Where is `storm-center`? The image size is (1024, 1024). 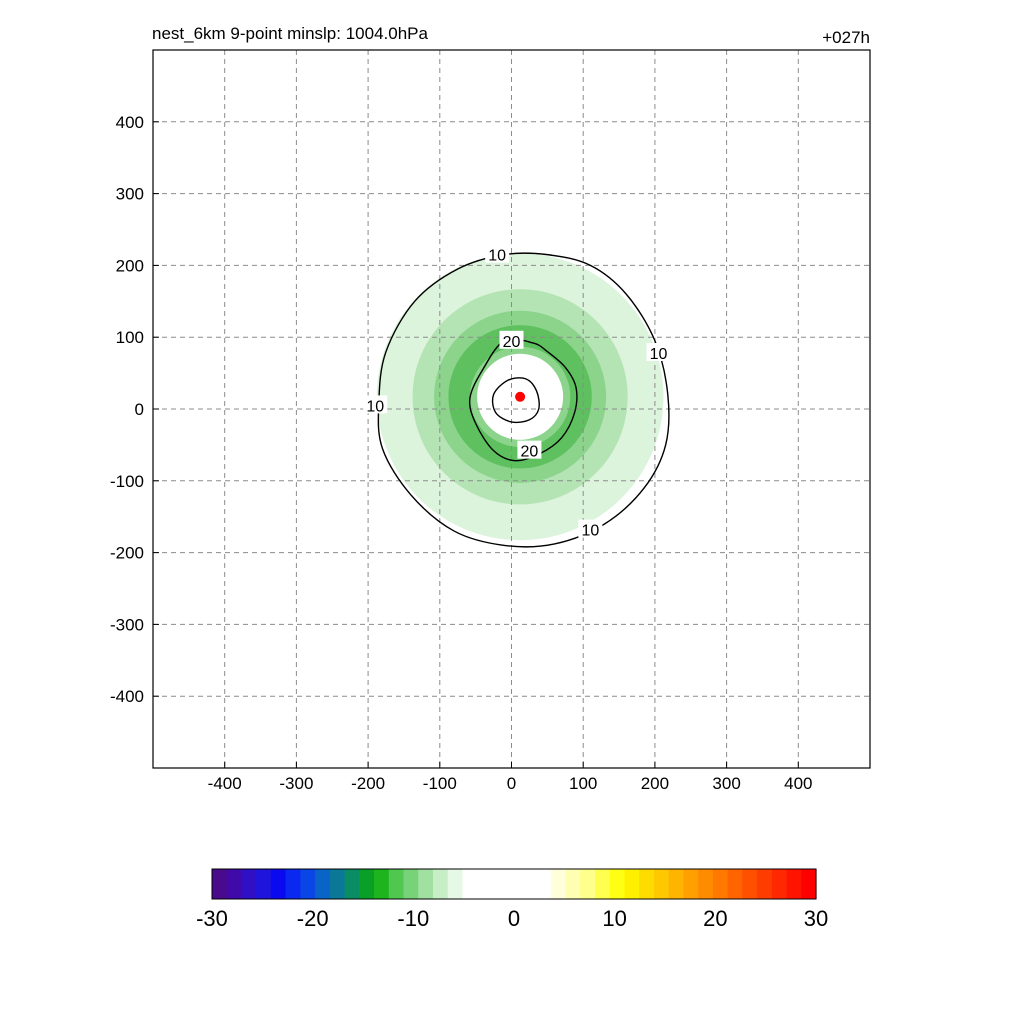 storm-center is located at coordinates (520, 396).